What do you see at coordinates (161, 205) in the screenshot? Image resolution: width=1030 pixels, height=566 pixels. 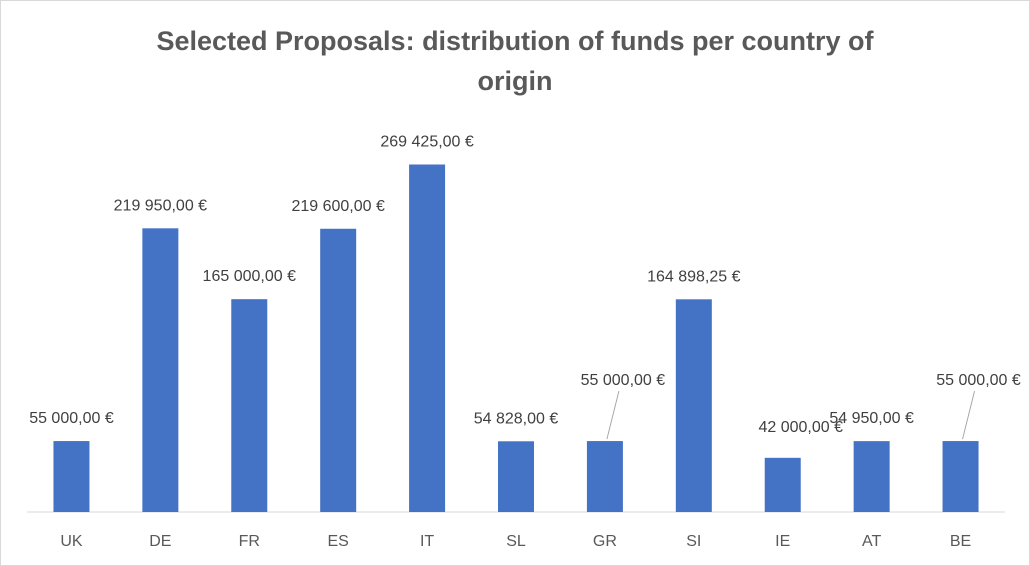 I see `data-label-de: 219 950,00 €` at bounding box center [161, 205].